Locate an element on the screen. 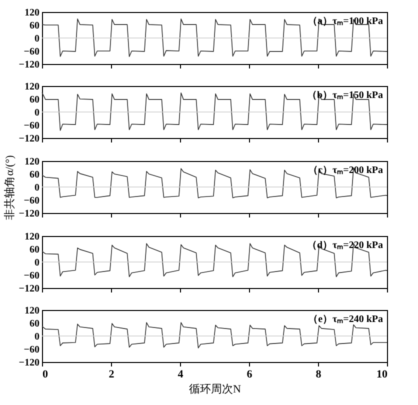  x-tick-label: 2 is located at coordinates (111, 374).